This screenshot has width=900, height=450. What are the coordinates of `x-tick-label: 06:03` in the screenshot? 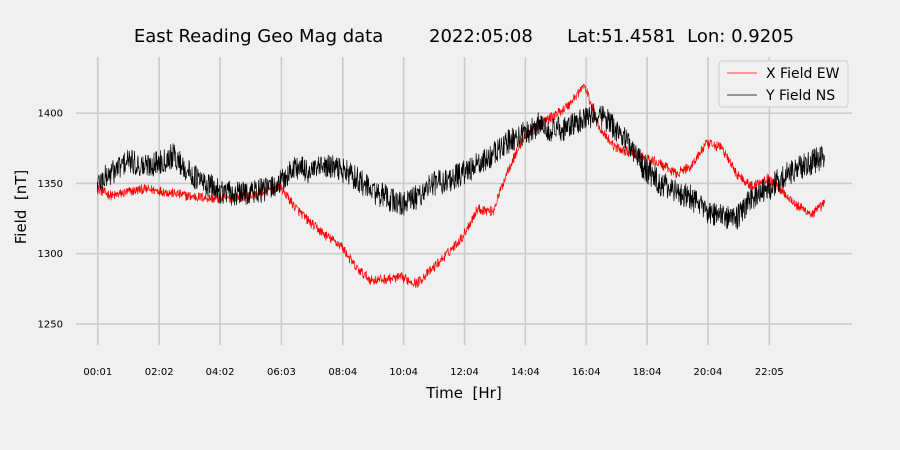 It's located at (281, 372).